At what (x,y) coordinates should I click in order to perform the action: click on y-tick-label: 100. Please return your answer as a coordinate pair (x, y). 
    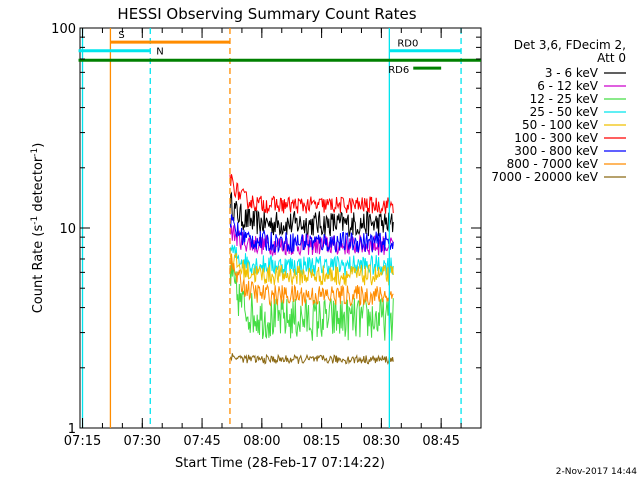
    Looking at the image, I should click on (63, 29).